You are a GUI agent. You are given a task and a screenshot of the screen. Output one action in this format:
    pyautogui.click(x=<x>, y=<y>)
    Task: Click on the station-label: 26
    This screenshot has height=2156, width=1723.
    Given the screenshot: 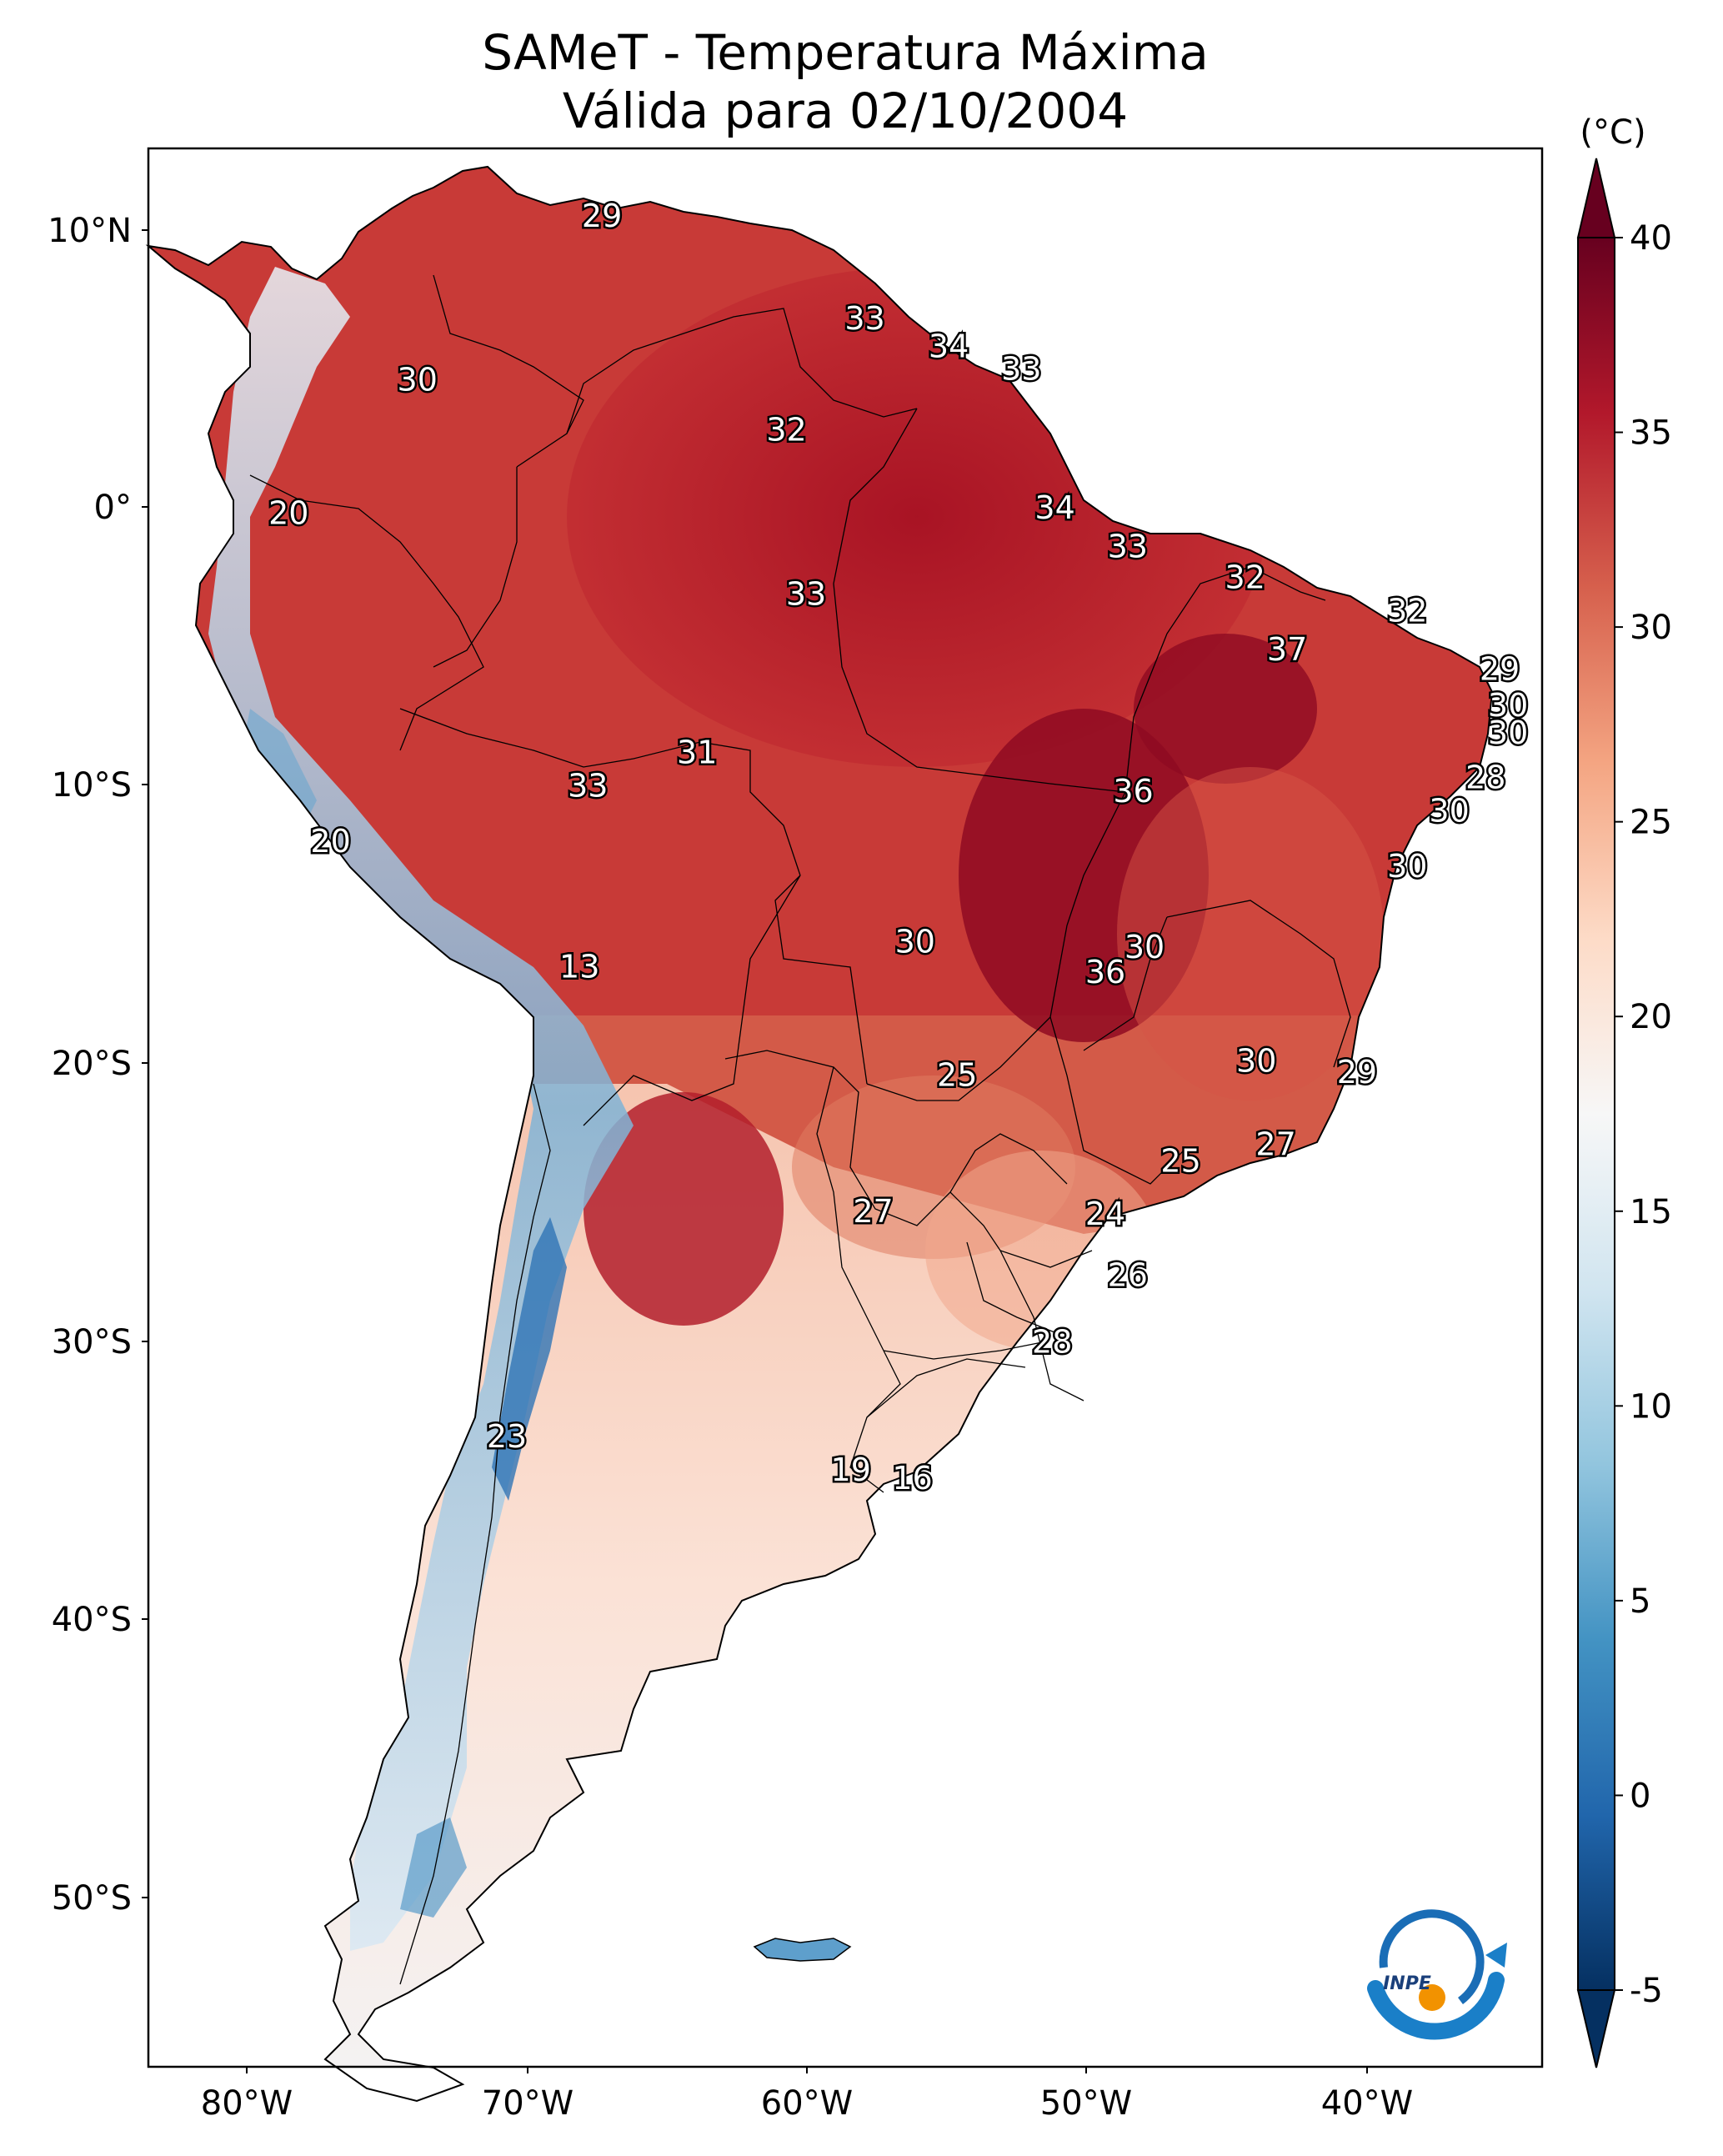 What is the action you would take?
    pyautogui.click(x=1128, y=1275)
    